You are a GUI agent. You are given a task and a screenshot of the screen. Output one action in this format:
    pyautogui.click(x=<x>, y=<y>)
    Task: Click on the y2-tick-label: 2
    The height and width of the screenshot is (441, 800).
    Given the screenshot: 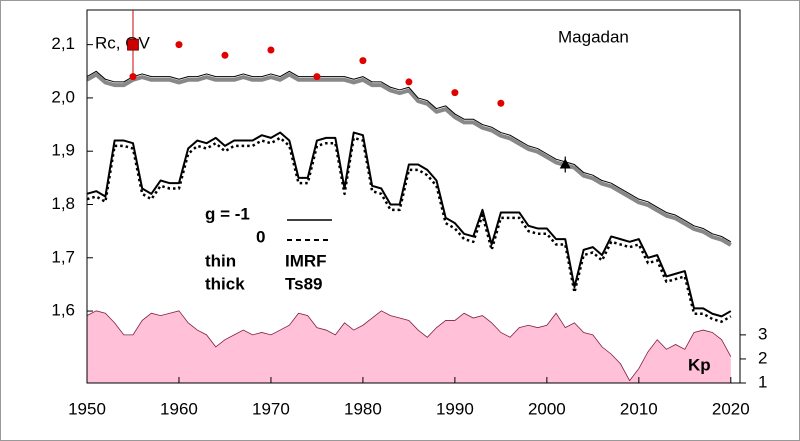 What is the action you would take?
    pyautogui.click(x=762, y=357)
    